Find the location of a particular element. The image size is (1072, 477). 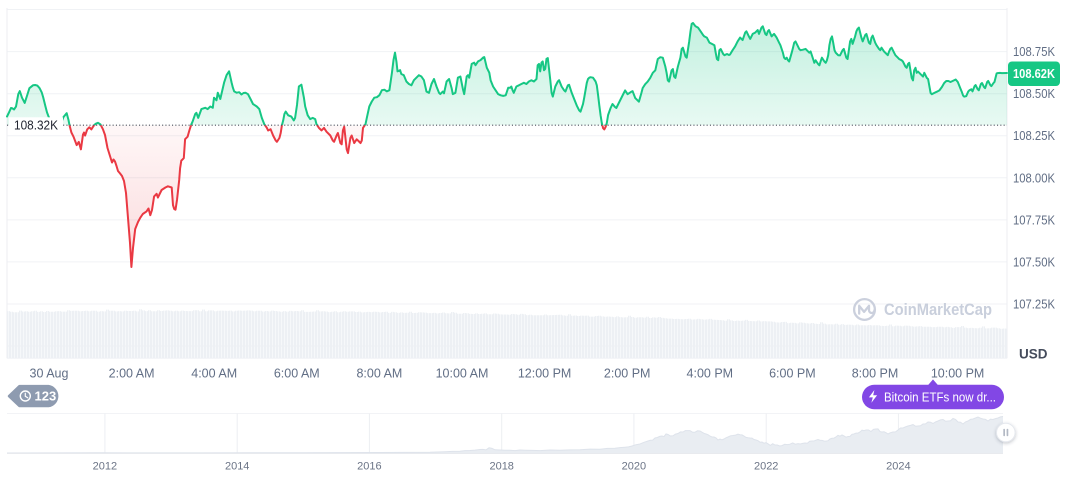

svg-text: 108.75K is located at coordinates (1034, 52).